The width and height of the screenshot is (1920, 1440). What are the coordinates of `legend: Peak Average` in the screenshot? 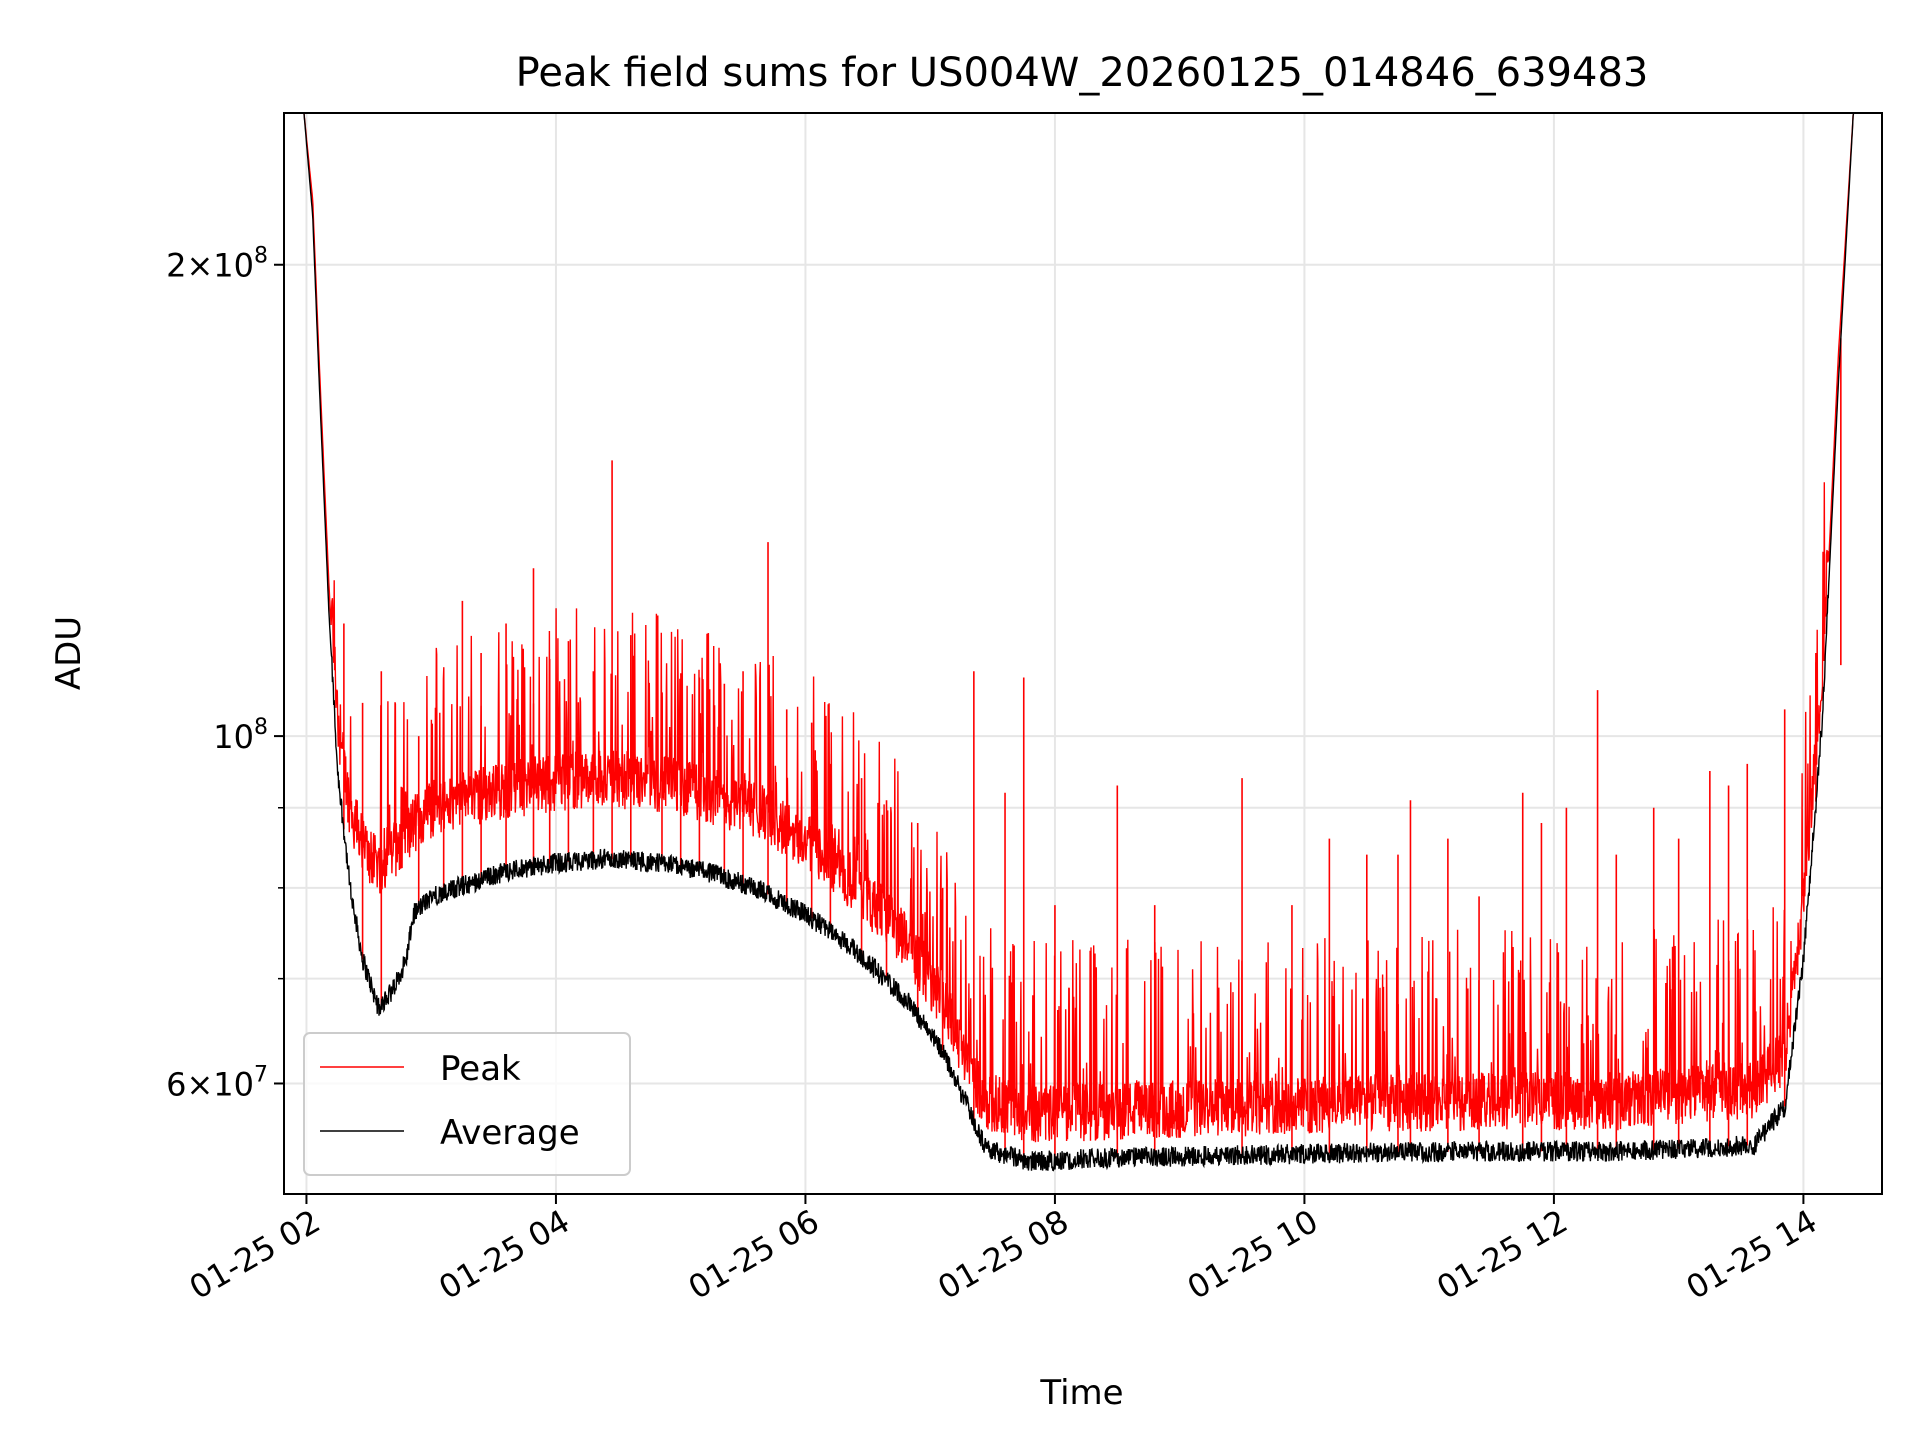 It's located at (467, 1104).